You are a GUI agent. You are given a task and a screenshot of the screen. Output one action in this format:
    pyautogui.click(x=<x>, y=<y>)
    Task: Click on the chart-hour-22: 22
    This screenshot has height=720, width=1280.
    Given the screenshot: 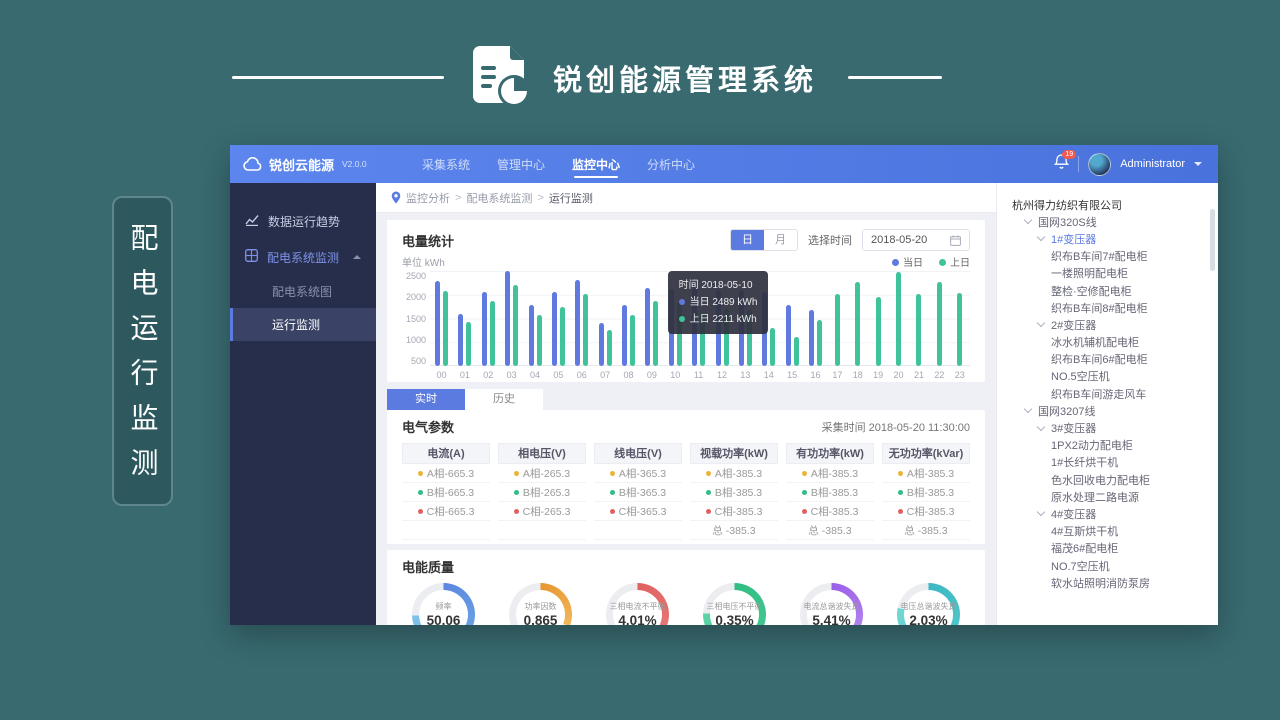 What is the action you would take?
    pyautogui.click(x=939, y=325)
    